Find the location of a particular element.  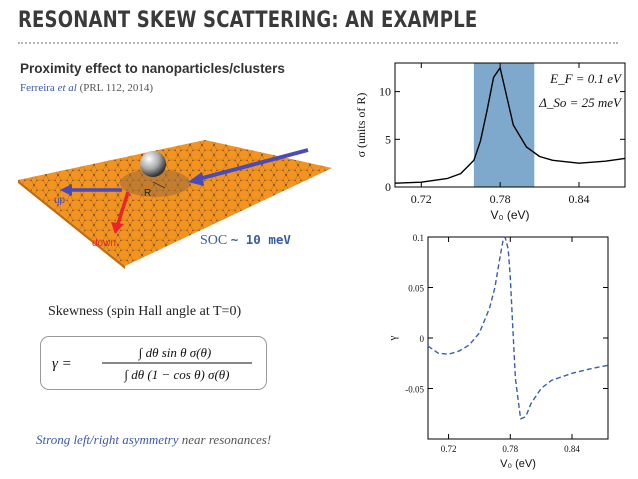

graphene-lattice is located at coordinates (175, 203).